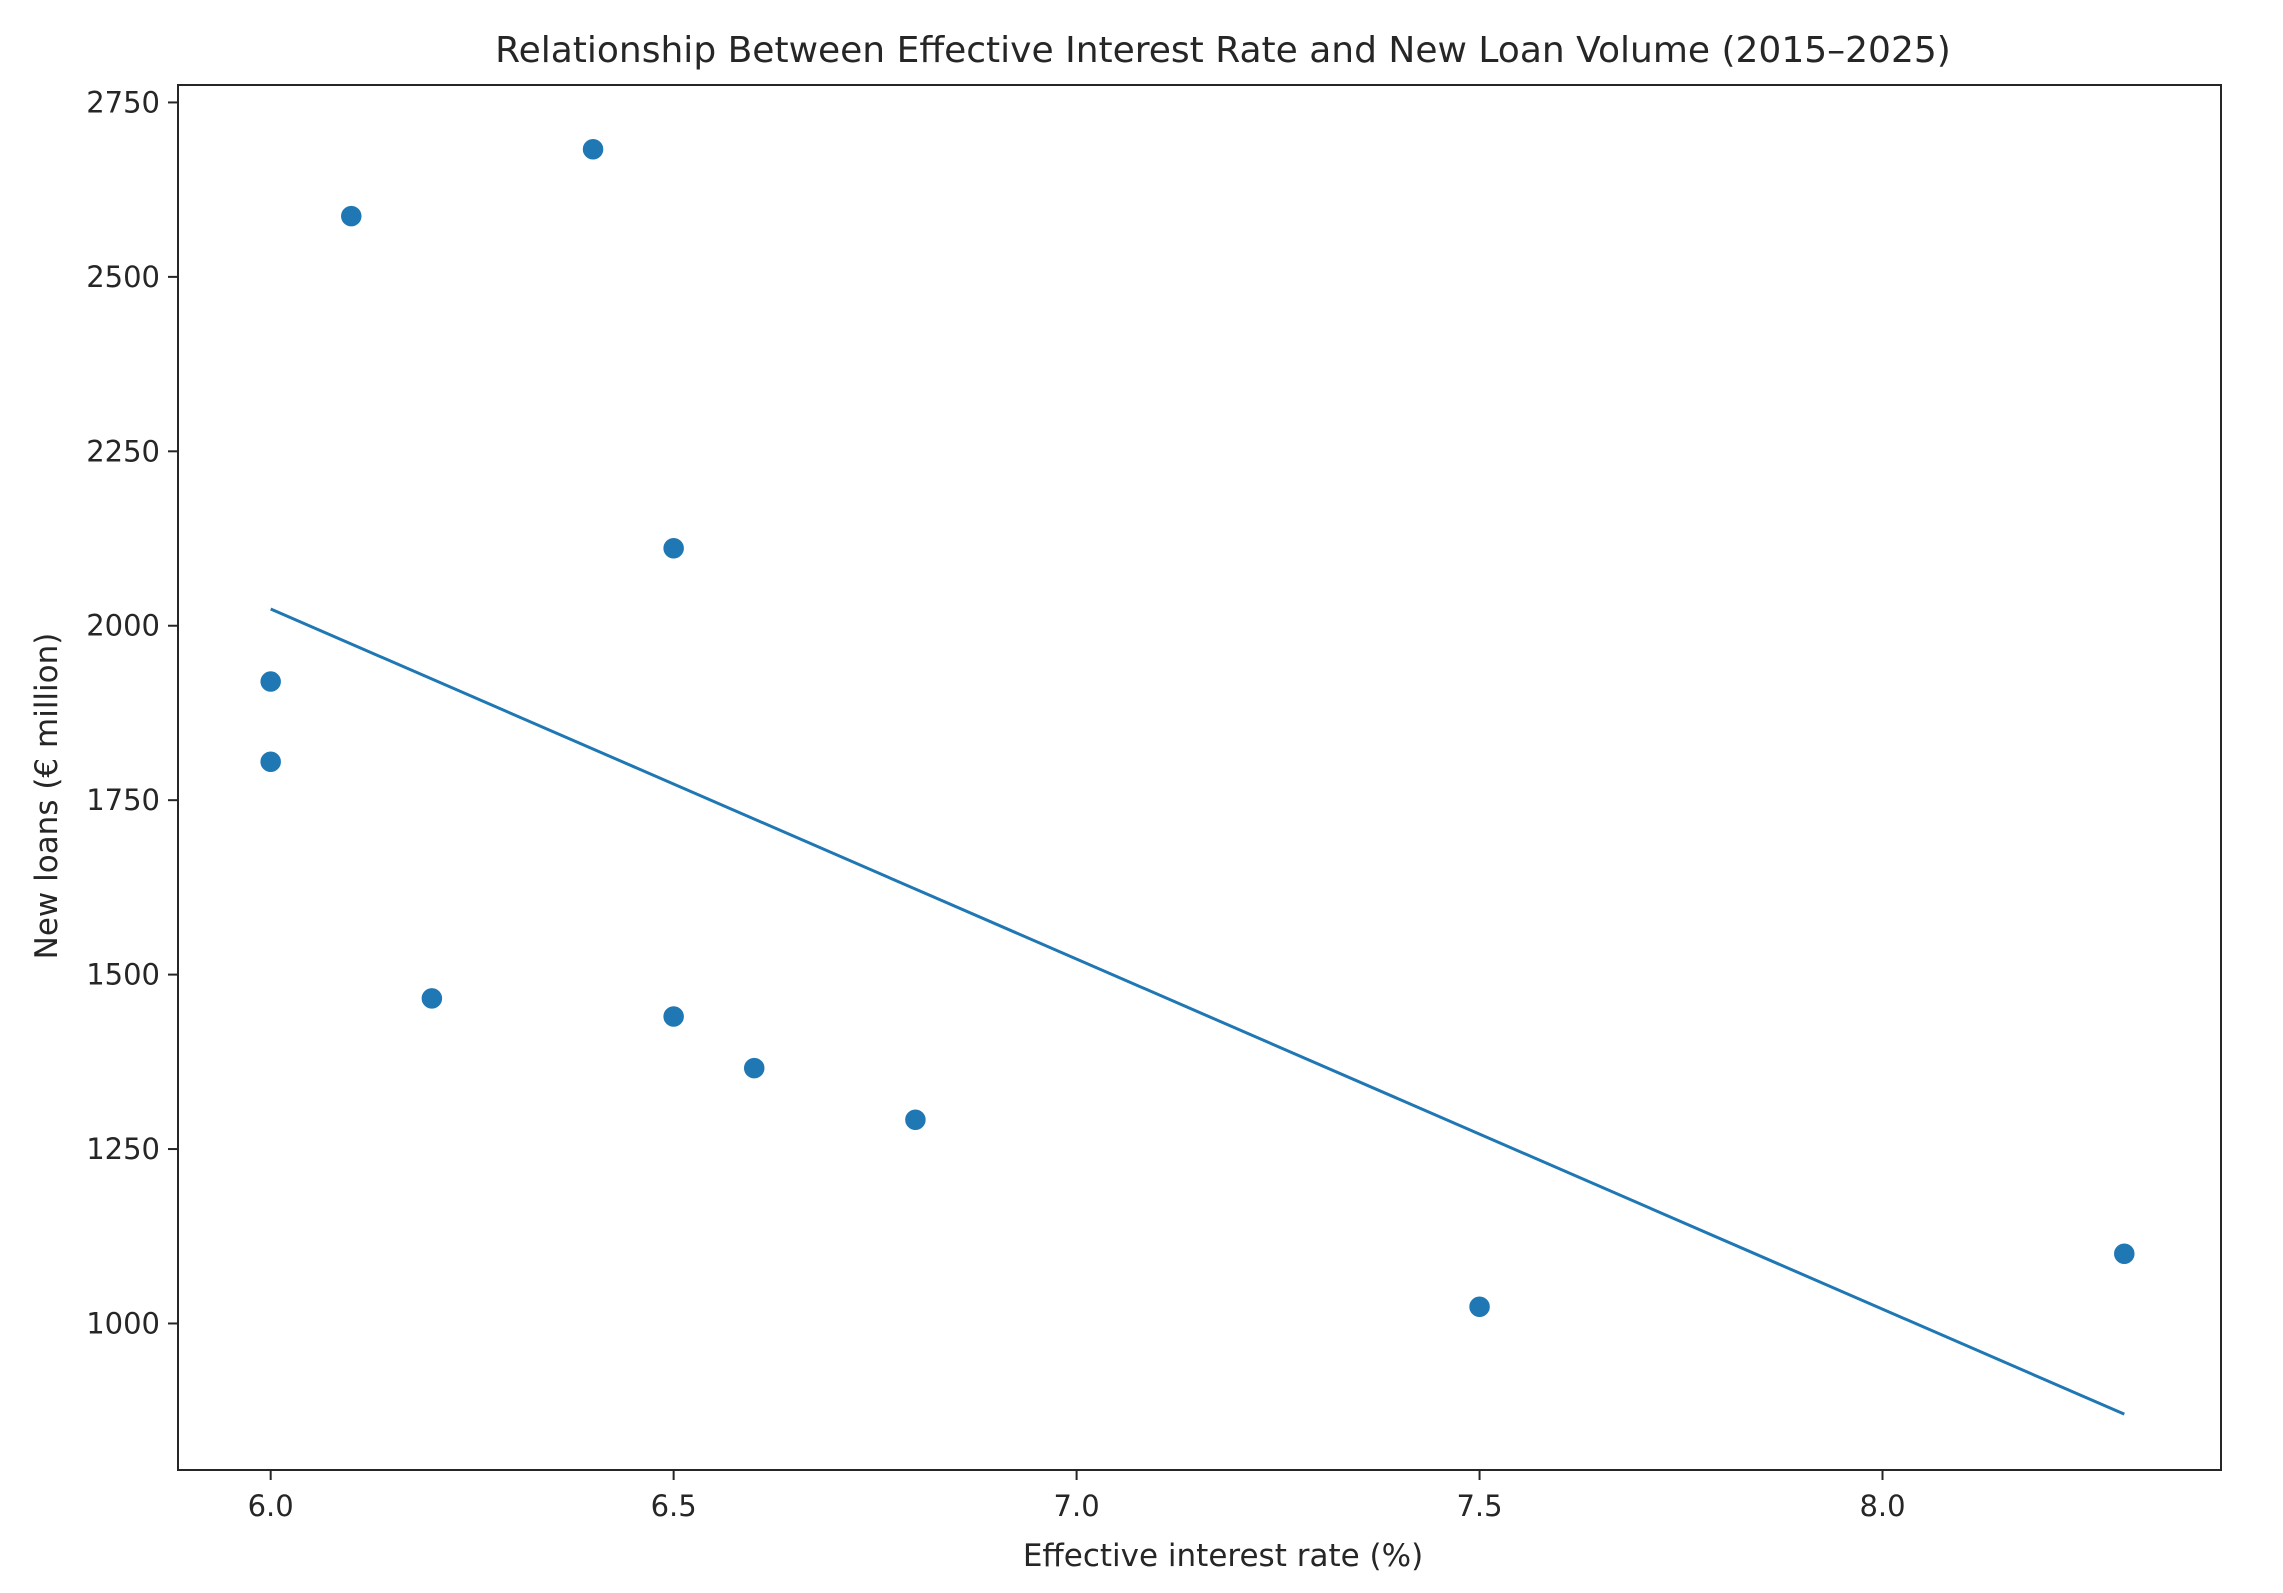 This screenshot has height=1593, width=2283. What do you see at coordinates (123, 277) in the screenshot?
I see `y-tick-label: 2500` at bounding box center [123, 277].